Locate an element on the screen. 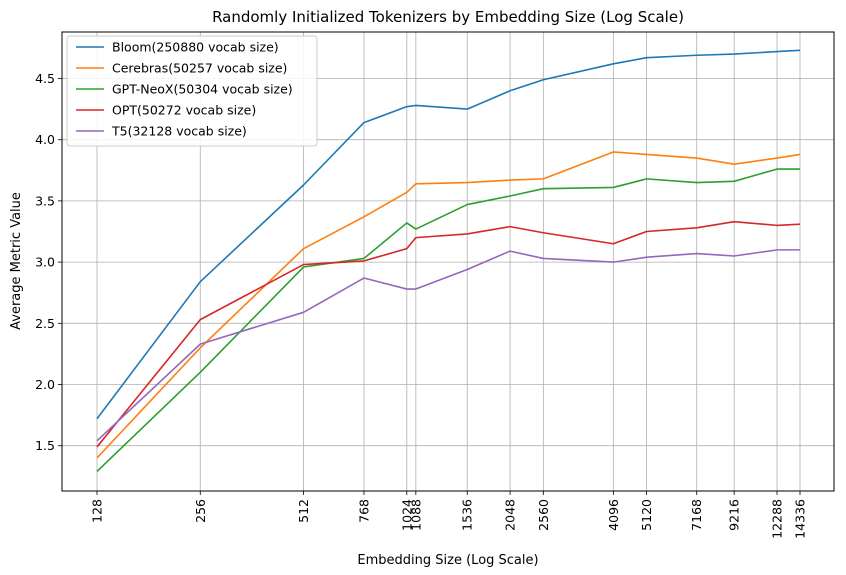 The image size is (846, 575). x-tick-label: 9216 is located at coordinates (734, 515).